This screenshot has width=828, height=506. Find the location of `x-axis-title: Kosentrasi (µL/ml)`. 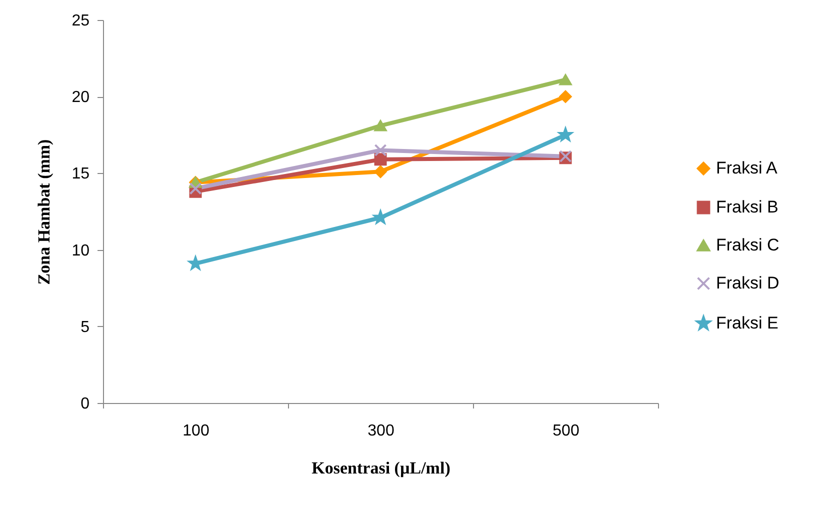

x-axis-title: Kosentrasi (µL/ml) is located at coordinates (381, 468).